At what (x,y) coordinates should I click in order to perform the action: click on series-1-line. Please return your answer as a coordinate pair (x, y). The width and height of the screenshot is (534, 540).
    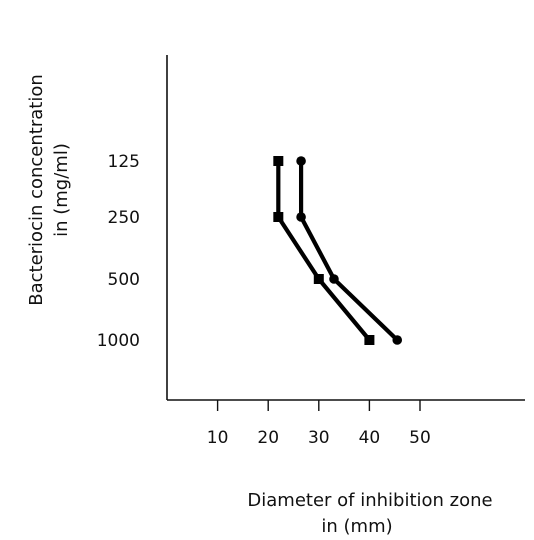
    Looking at the image, I should click on (324, 251).